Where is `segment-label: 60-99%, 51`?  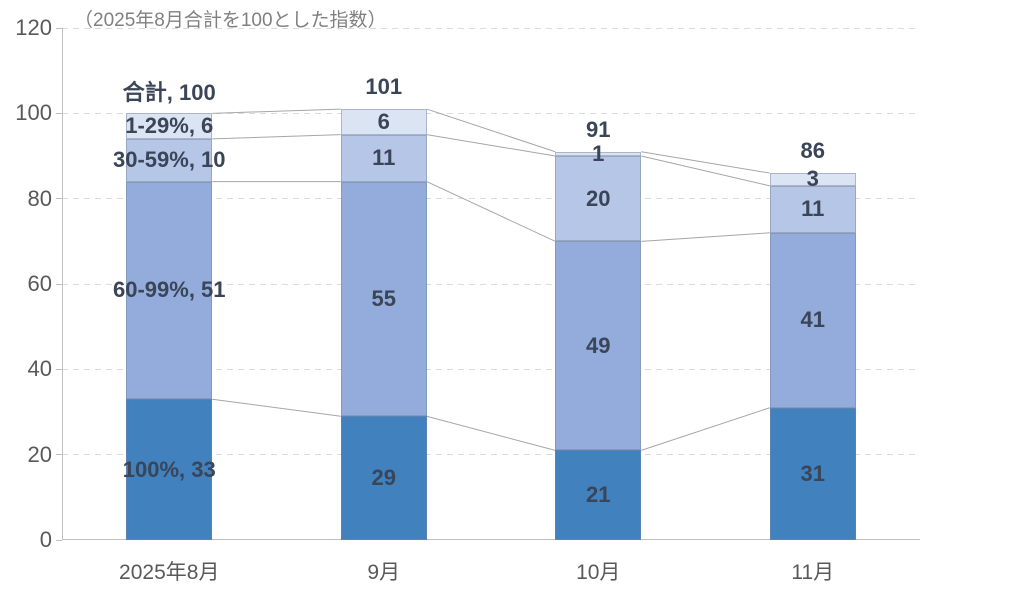 segment-label: 60-99%, 51 is located at coordinates (169, 290).